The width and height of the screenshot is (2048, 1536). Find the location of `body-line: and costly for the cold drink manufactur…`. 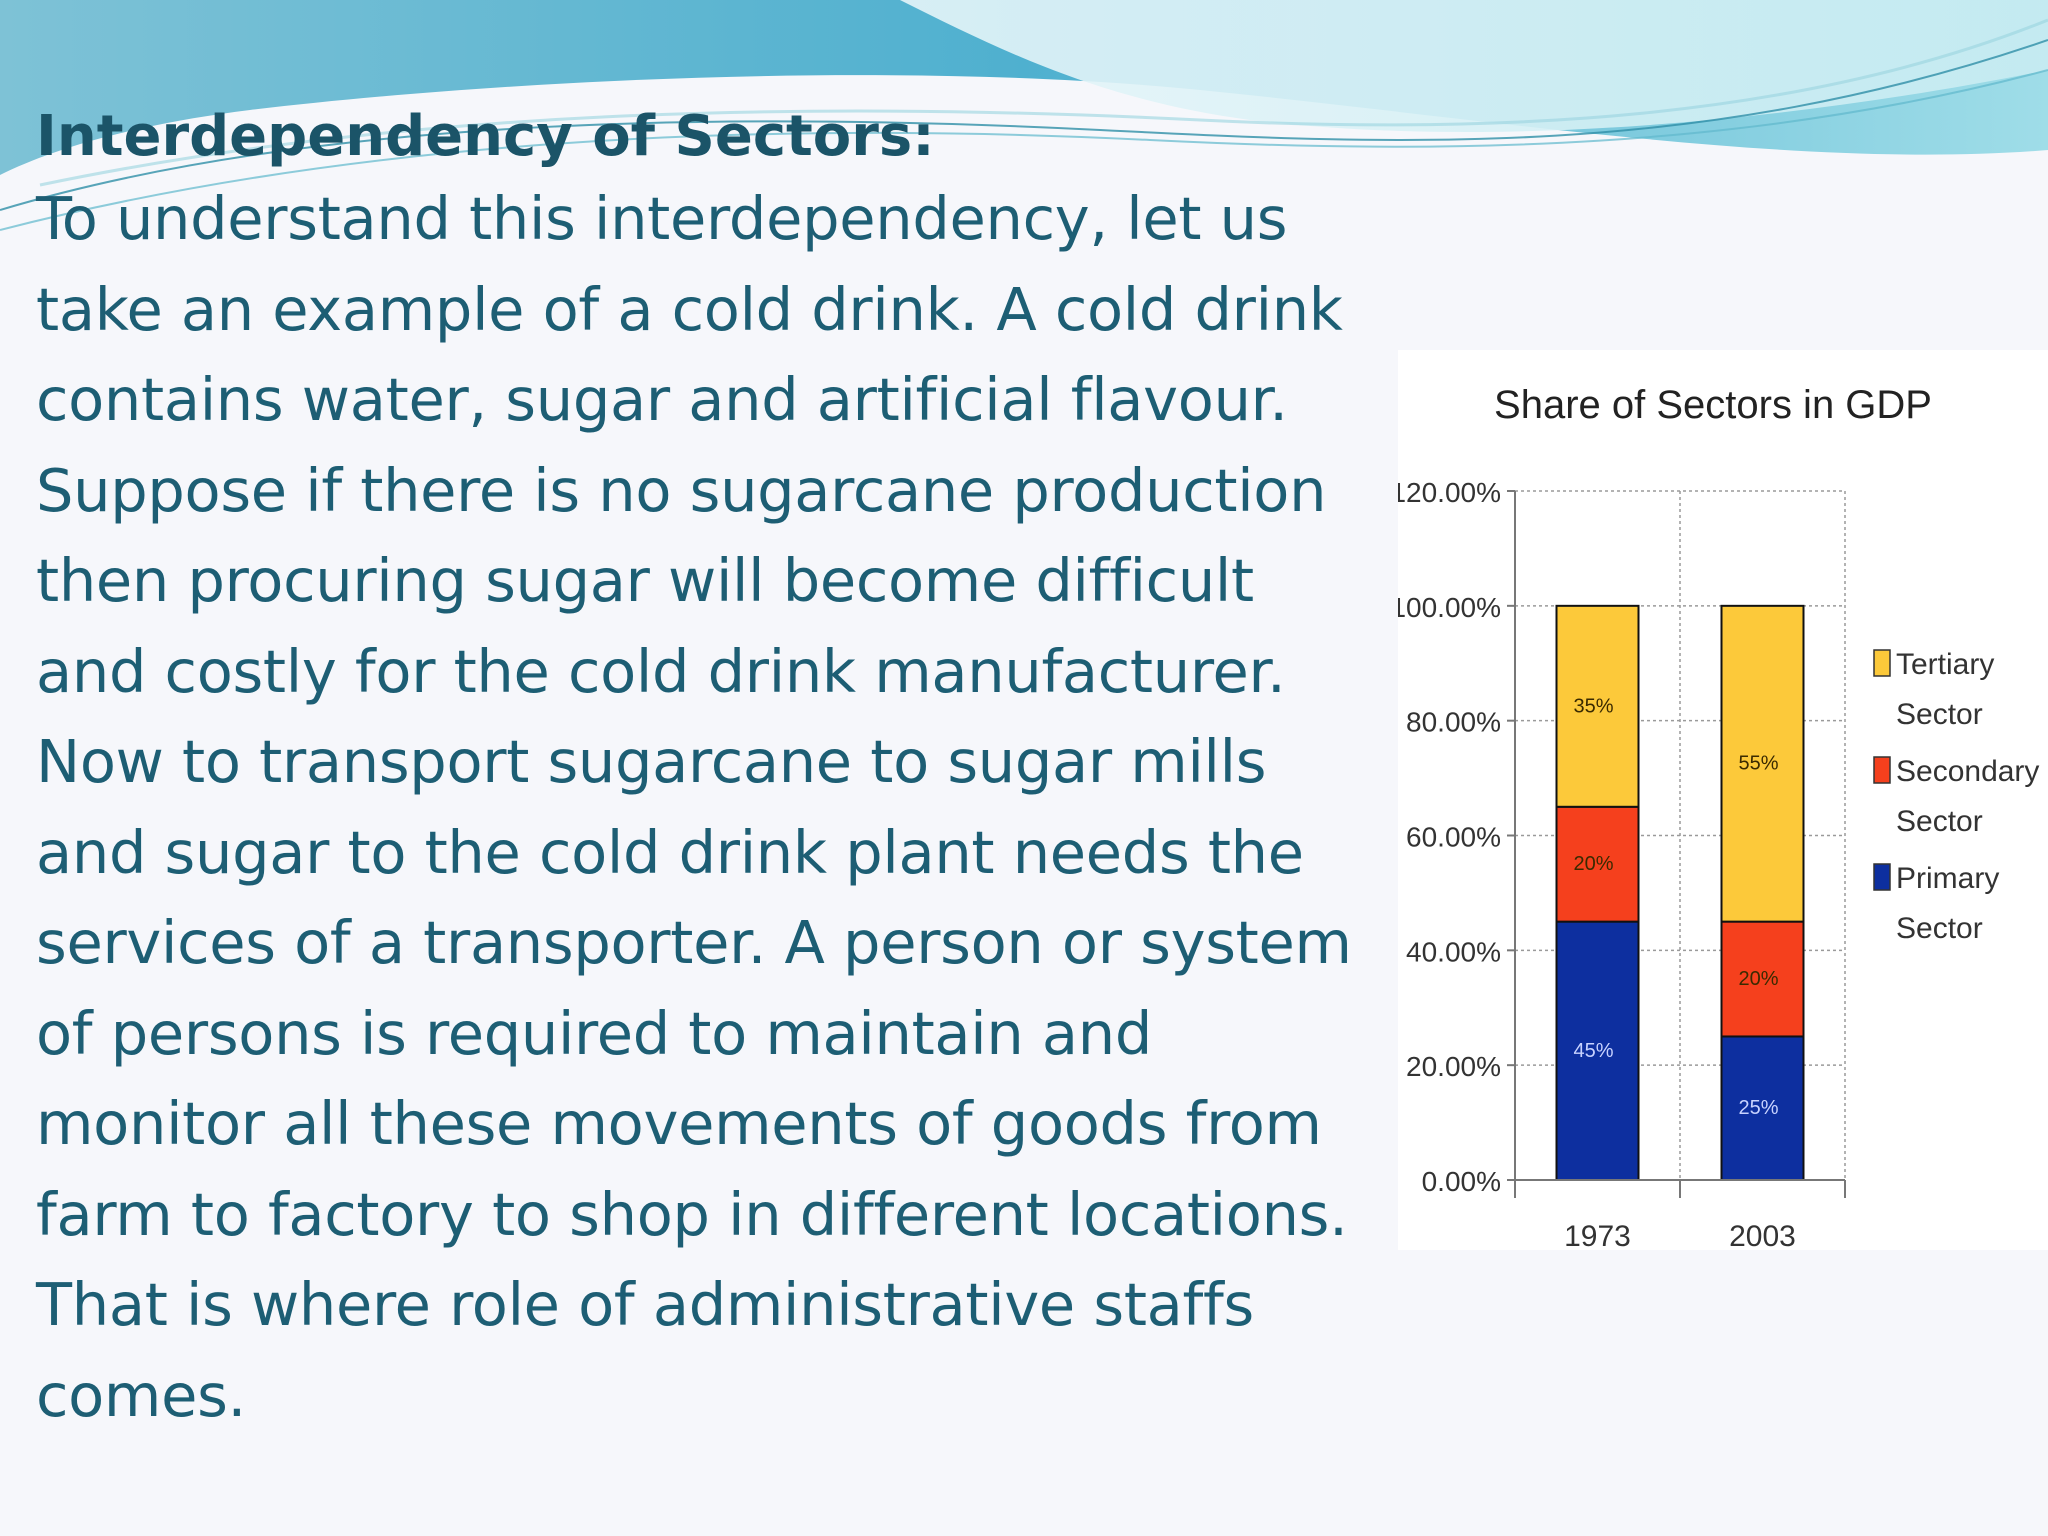

body-line: and costly for the cold drink manufactur… is located at coordinates (661, 671).